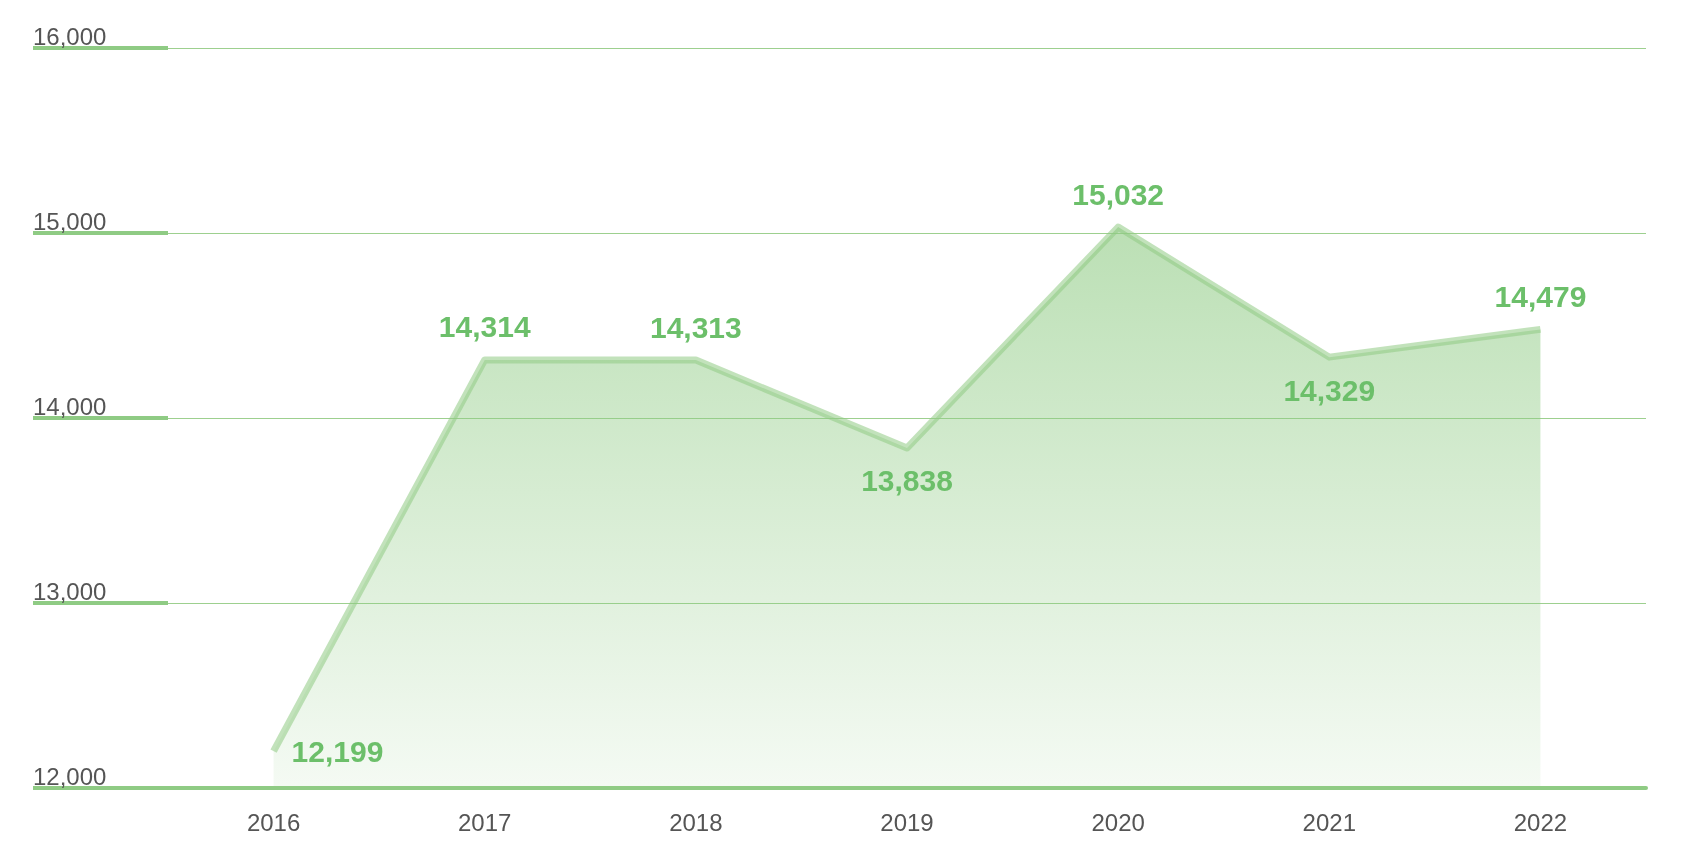  Describe the element at coordinates (70, 406) in the screenshot. I see `y-tick-label: 14,000` at that location.